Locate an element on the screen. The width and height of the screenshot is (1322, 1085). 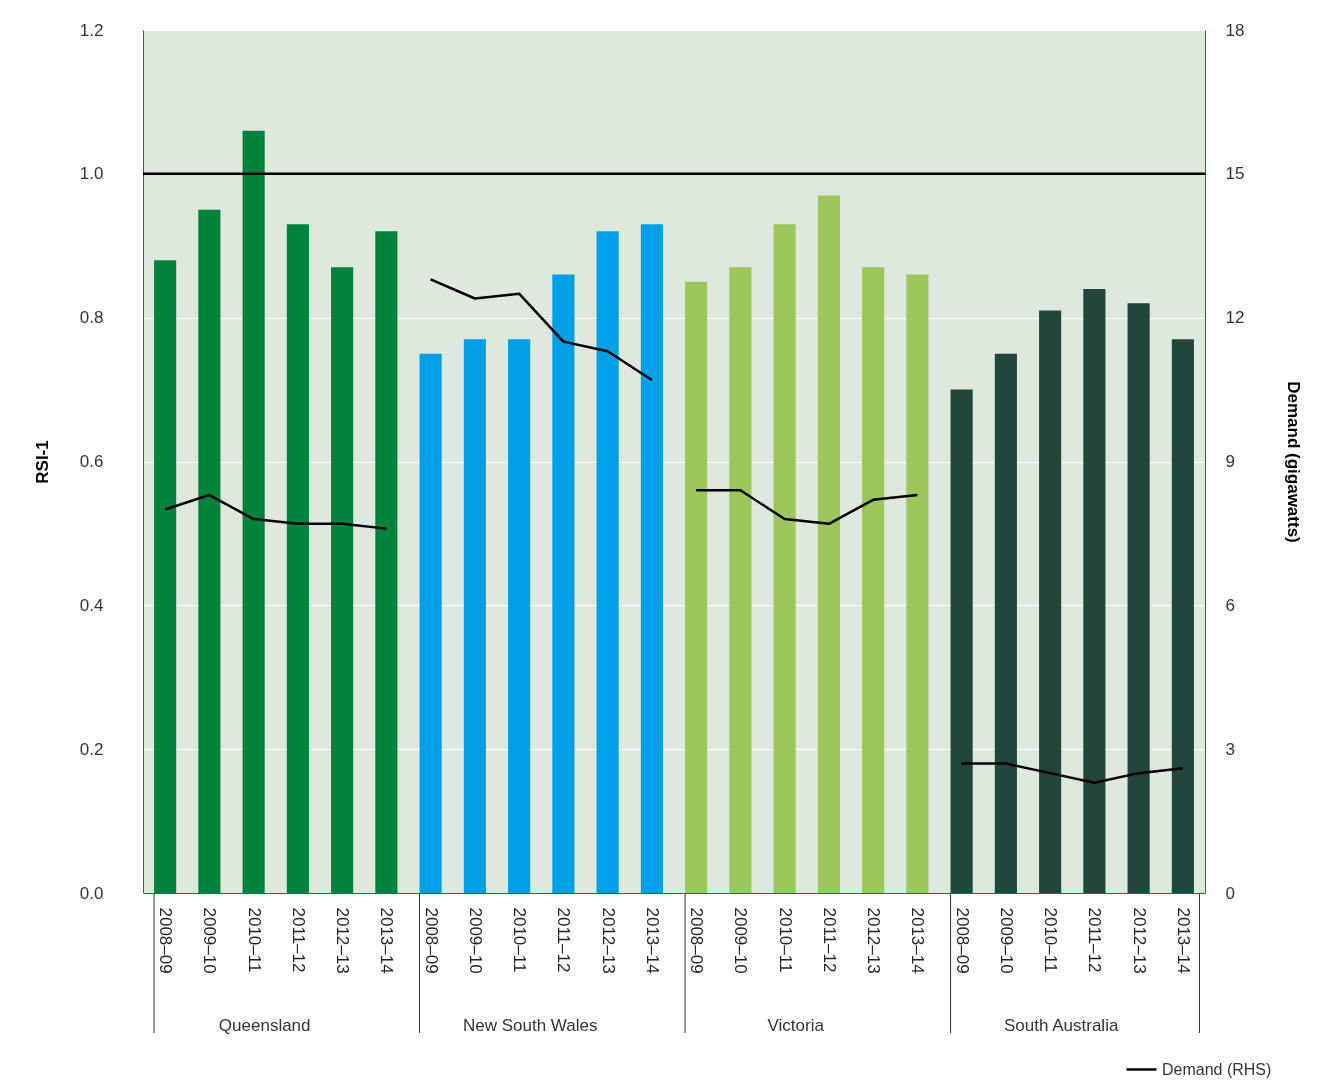
y-tick-label: 0.6 is located at coordinates (91, 461).